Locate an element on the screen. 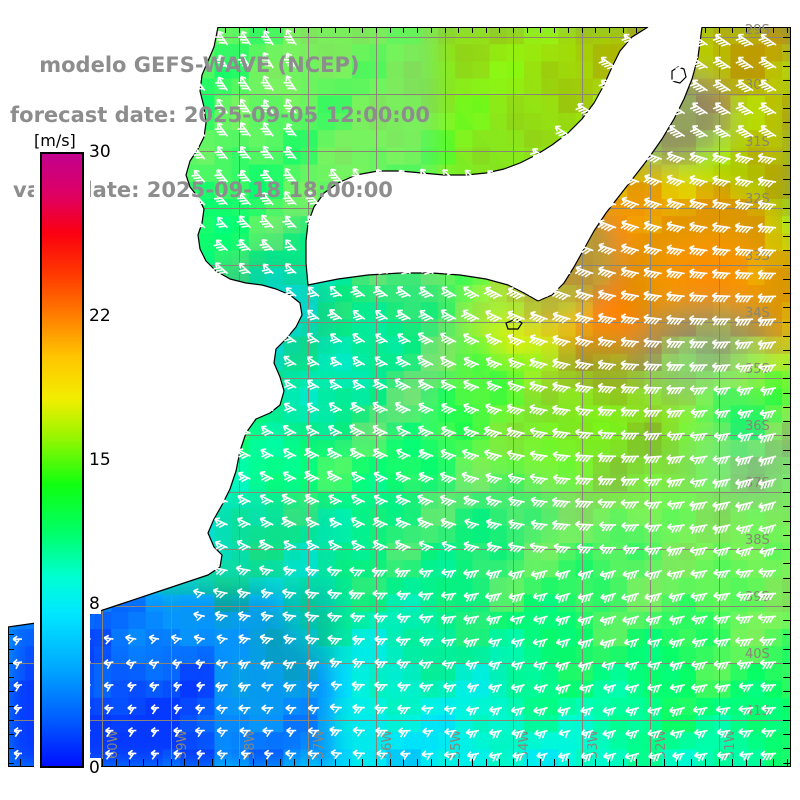  colorbar-tick-label: 30 is located at coordinates (100, 152).